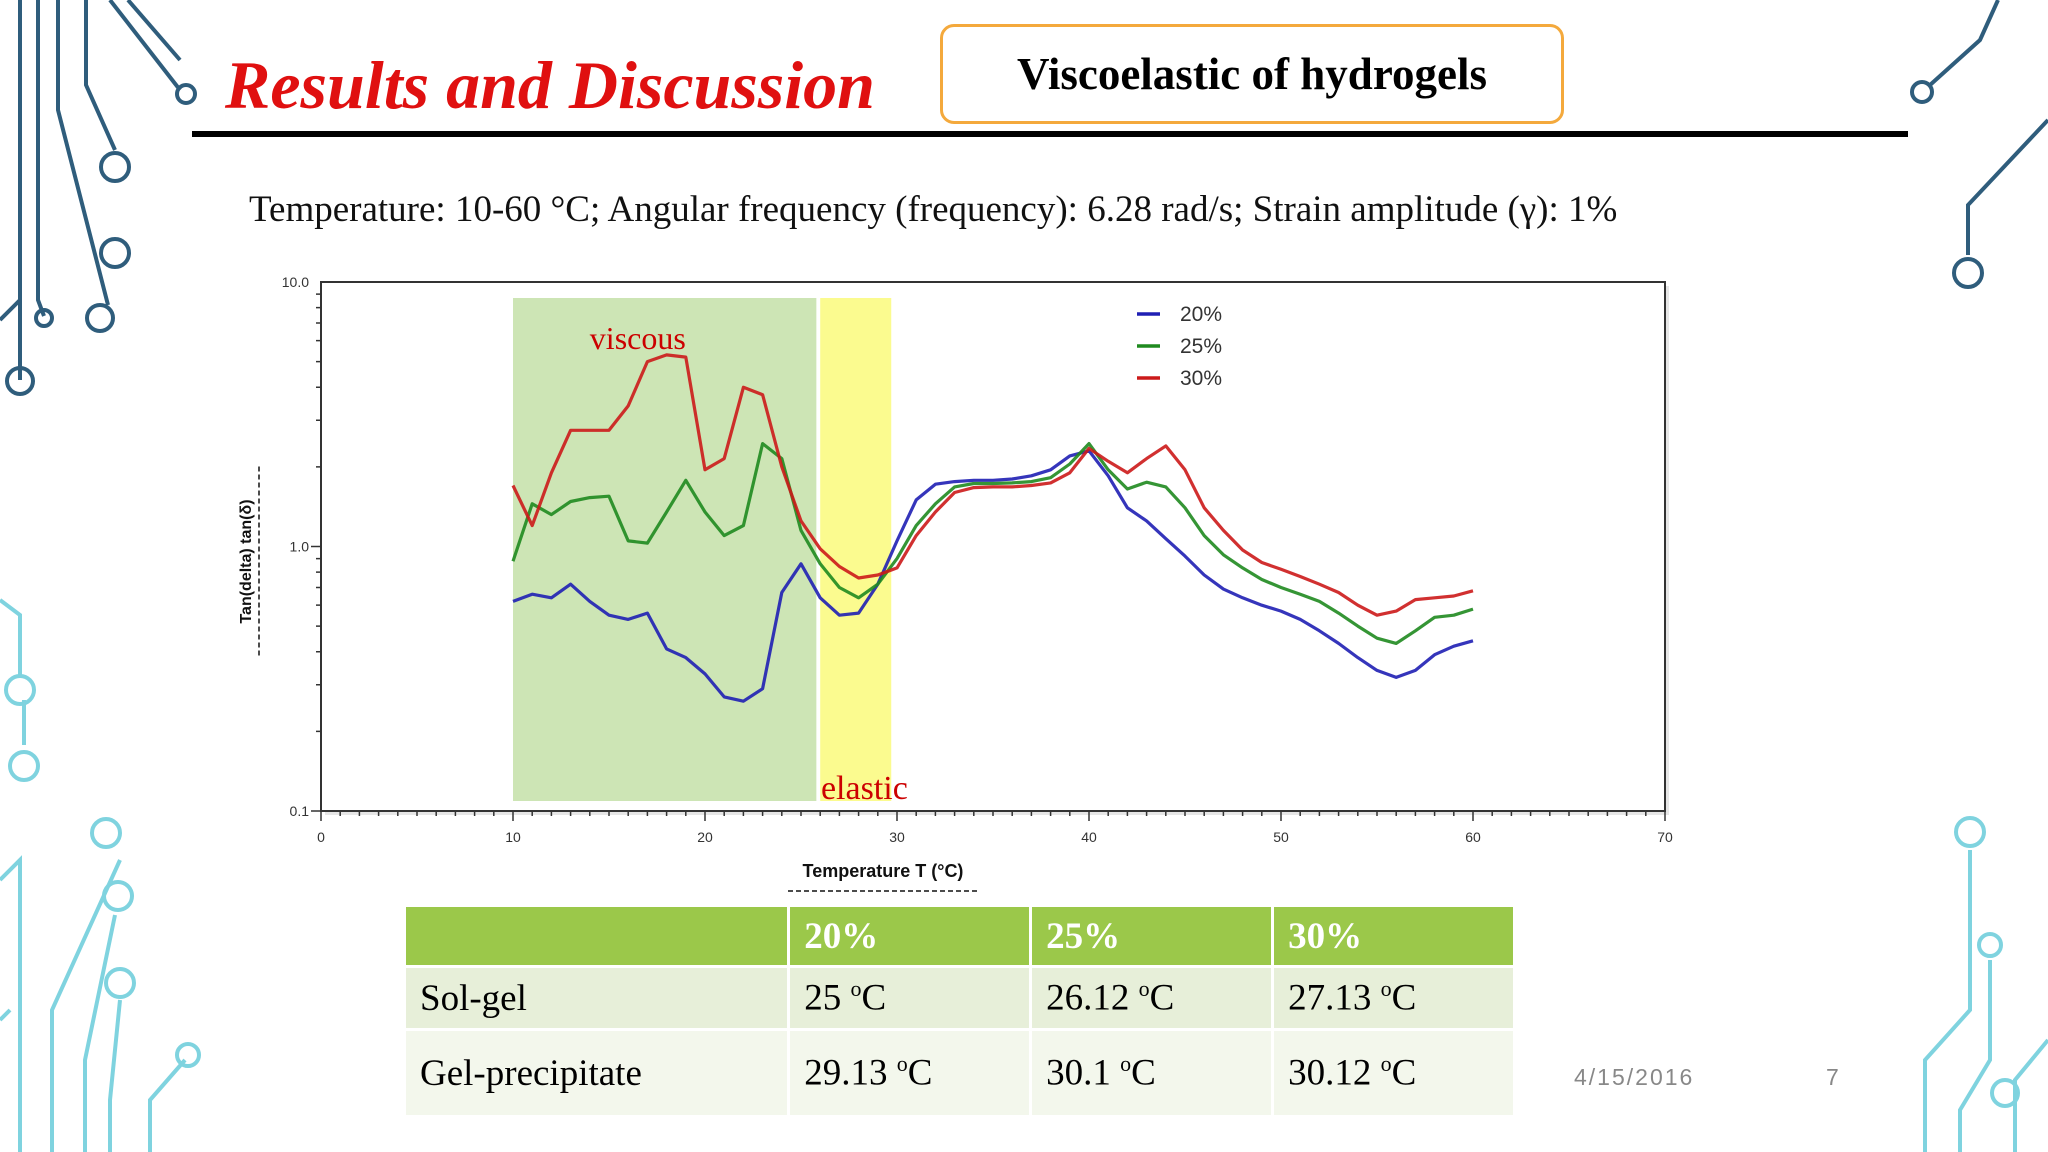  What do you see at coordinates (596, 998) in the screenshot?
I see `row-label: Sol-gel` at bounding box center [596, 998].